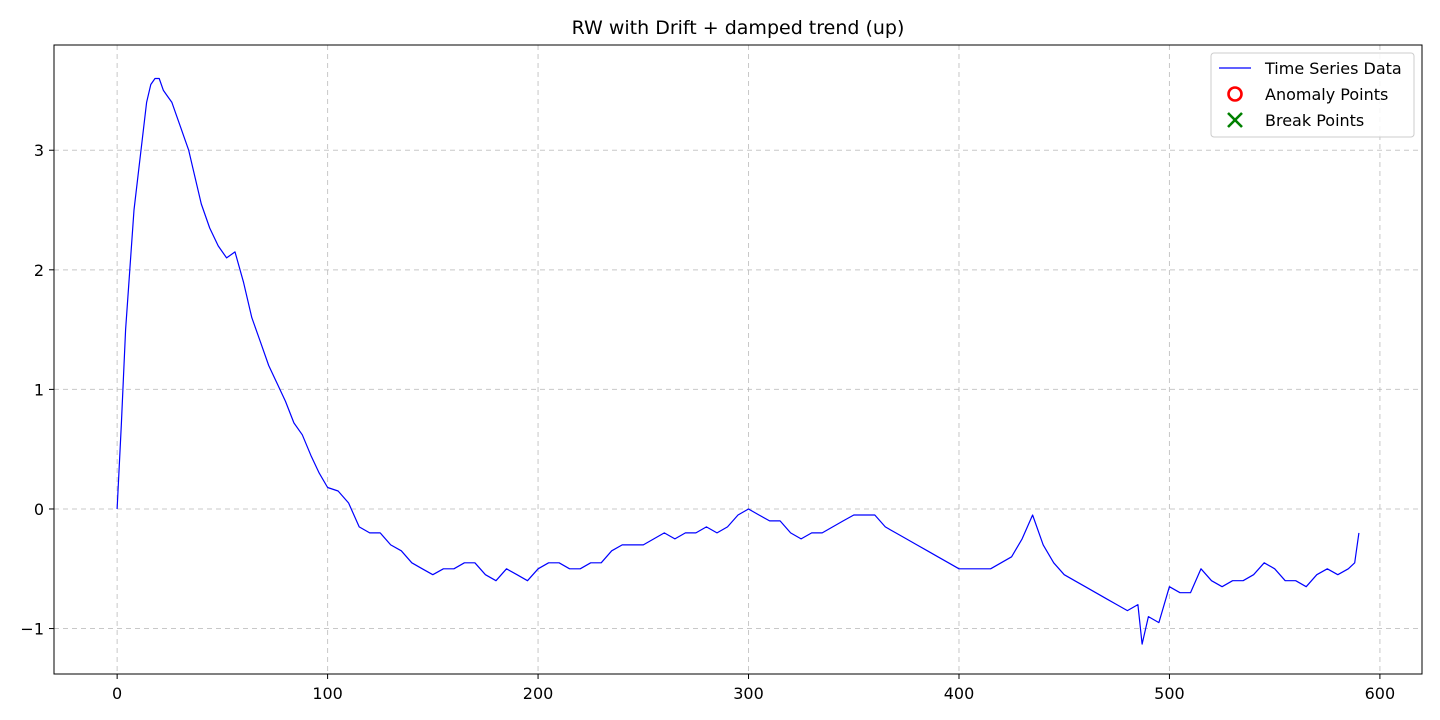  Describe the element at coordinates (39, 150) in the screenshot. I see `y-tick-label: 3` at that location.